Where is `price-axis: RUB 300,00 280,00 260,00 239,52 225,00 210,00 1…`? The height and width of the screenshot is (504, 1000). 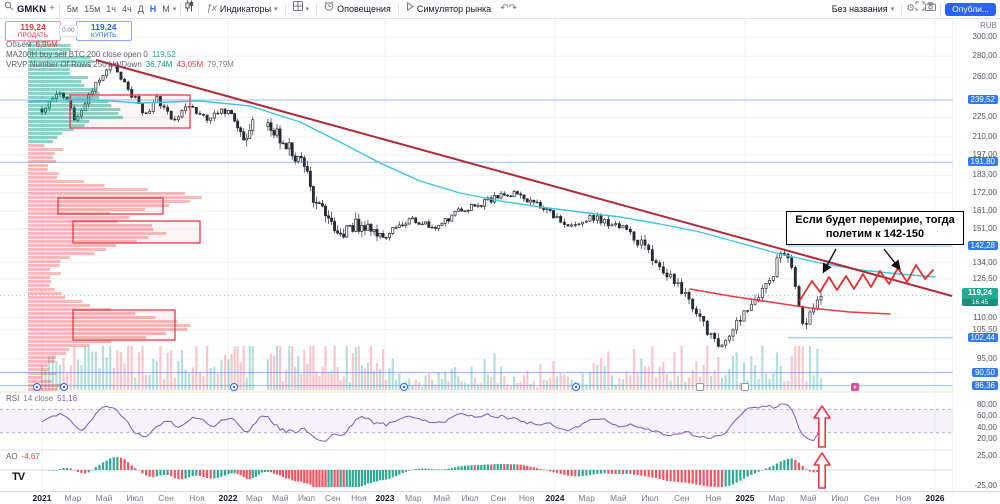
price-axis: RUB 300,00 280,00 260,00 239,52 225,00 210,00 1… is located at coordinates (976, 254).